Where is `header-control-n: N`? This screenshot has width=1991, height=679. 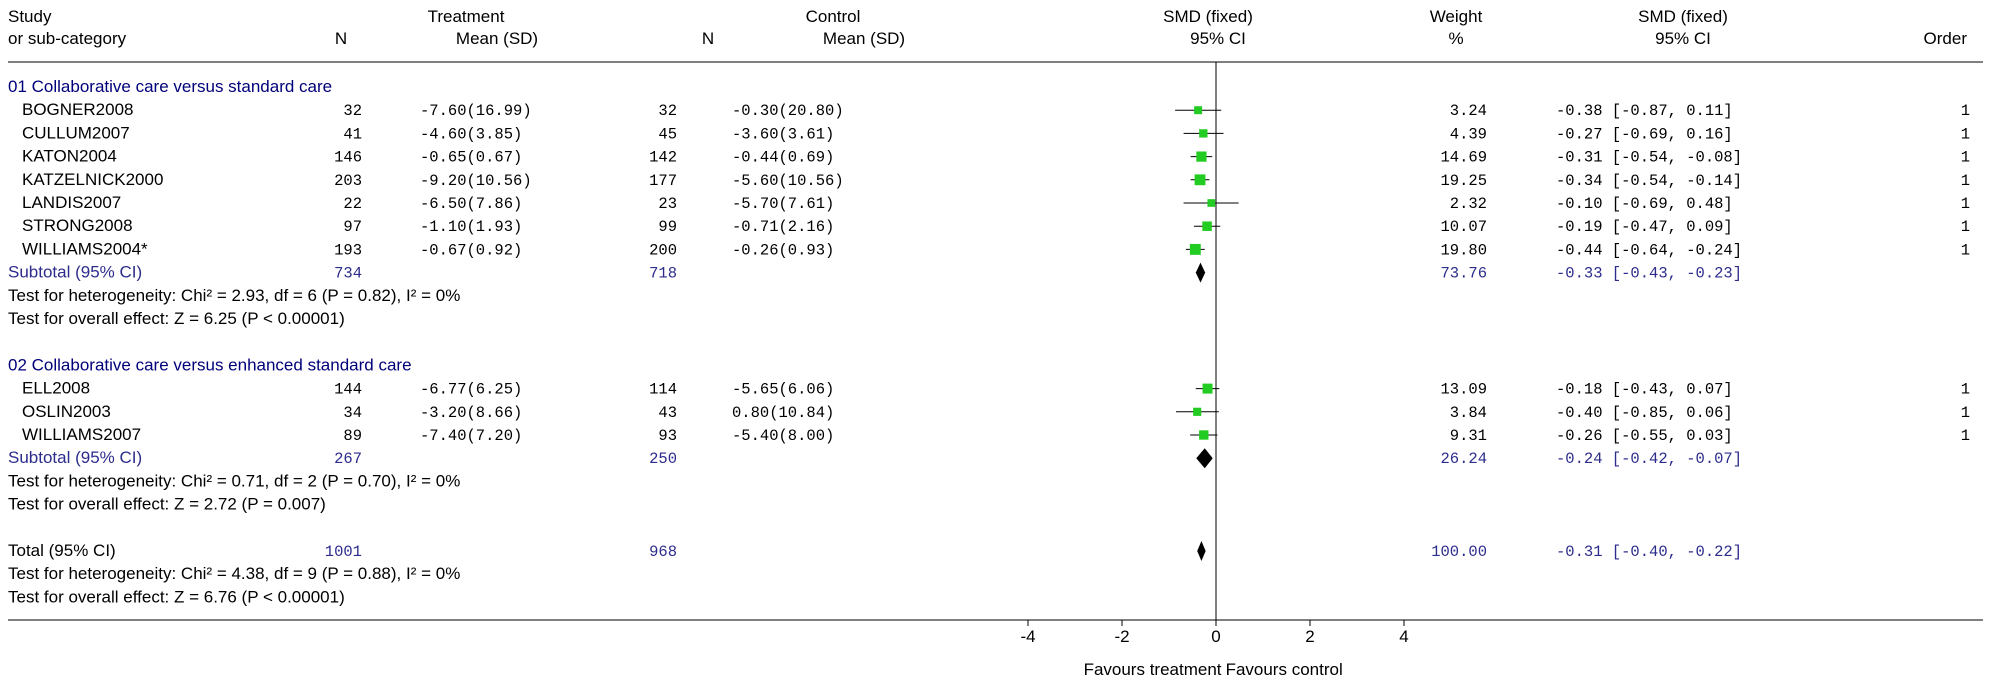
header-control-n: N is located at coordinates (708, 38).